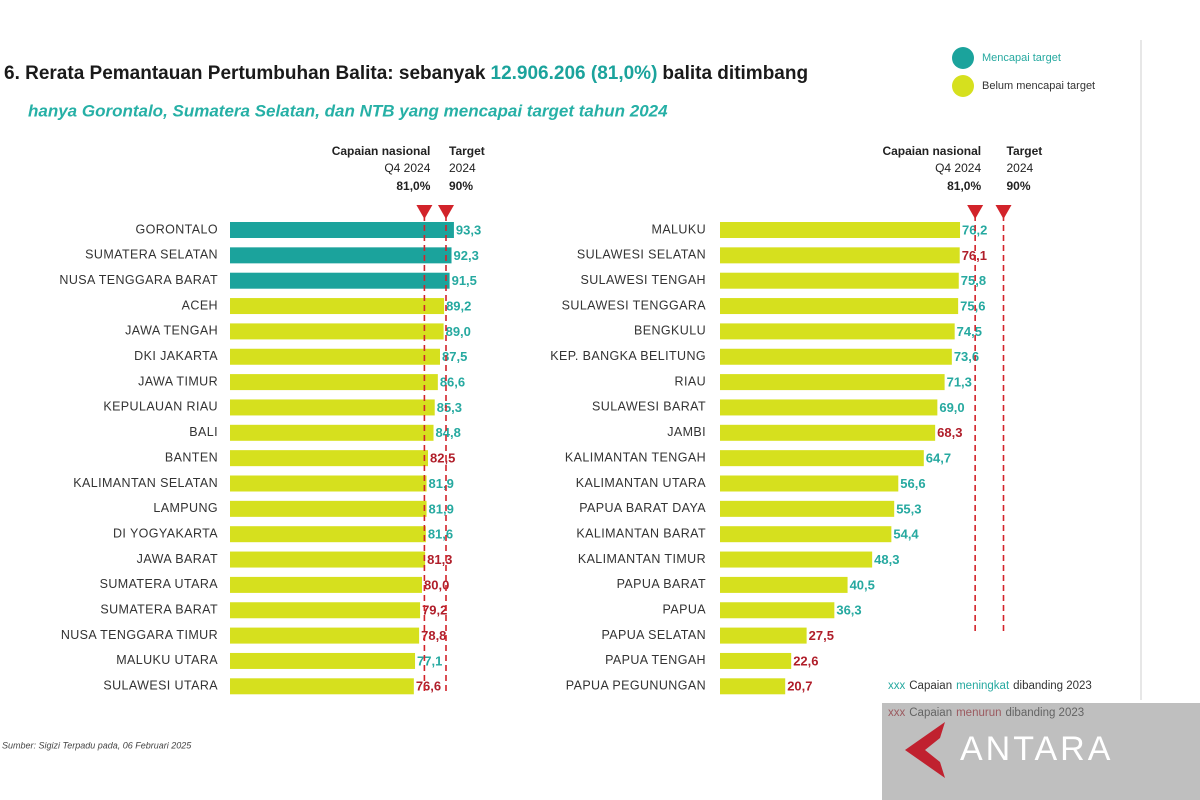 This screenshot has width=1200, height=800. What do you see at coordinates (151, 255) in the screenshot?
I see `category-label: SUMATERA SELATAN` at bounding box center [151, 255].